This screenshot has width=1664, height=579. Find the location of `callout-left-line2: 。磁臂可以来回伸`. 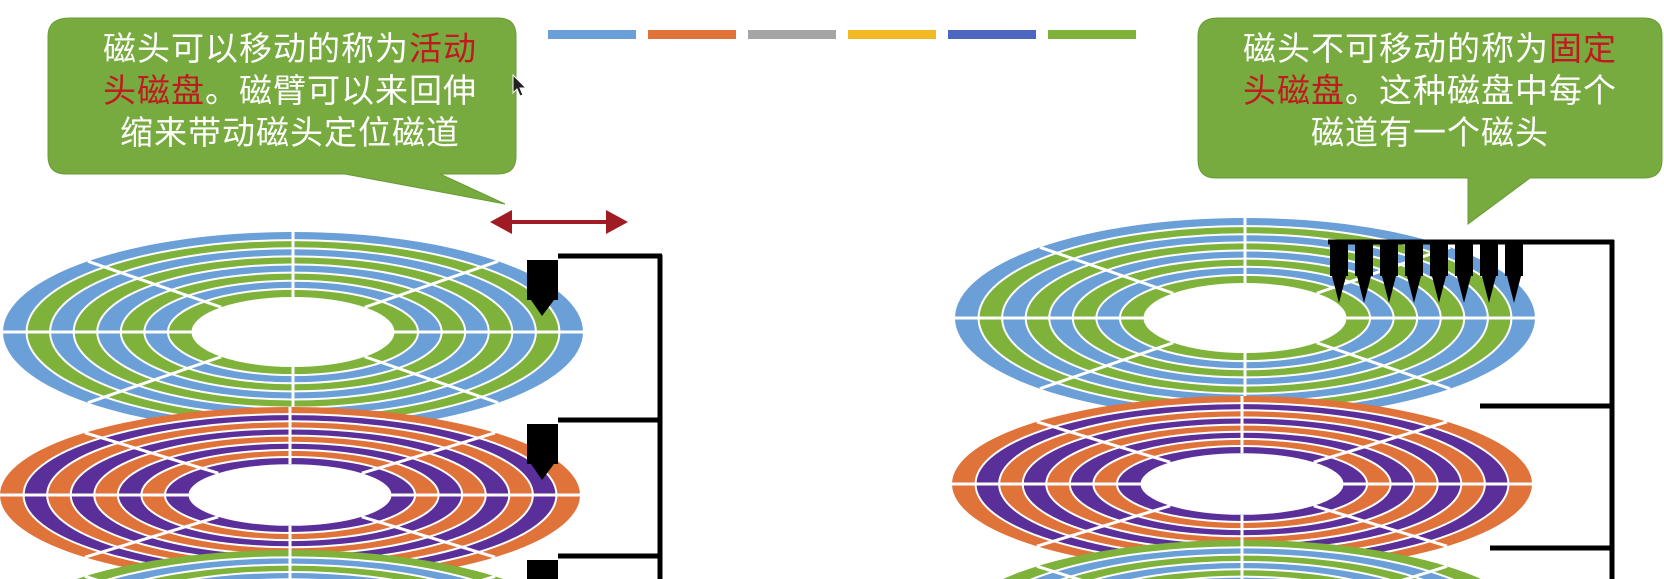

callout-left-line2: 。磁臂可以来回伸 is located at coordinates (341, 90).